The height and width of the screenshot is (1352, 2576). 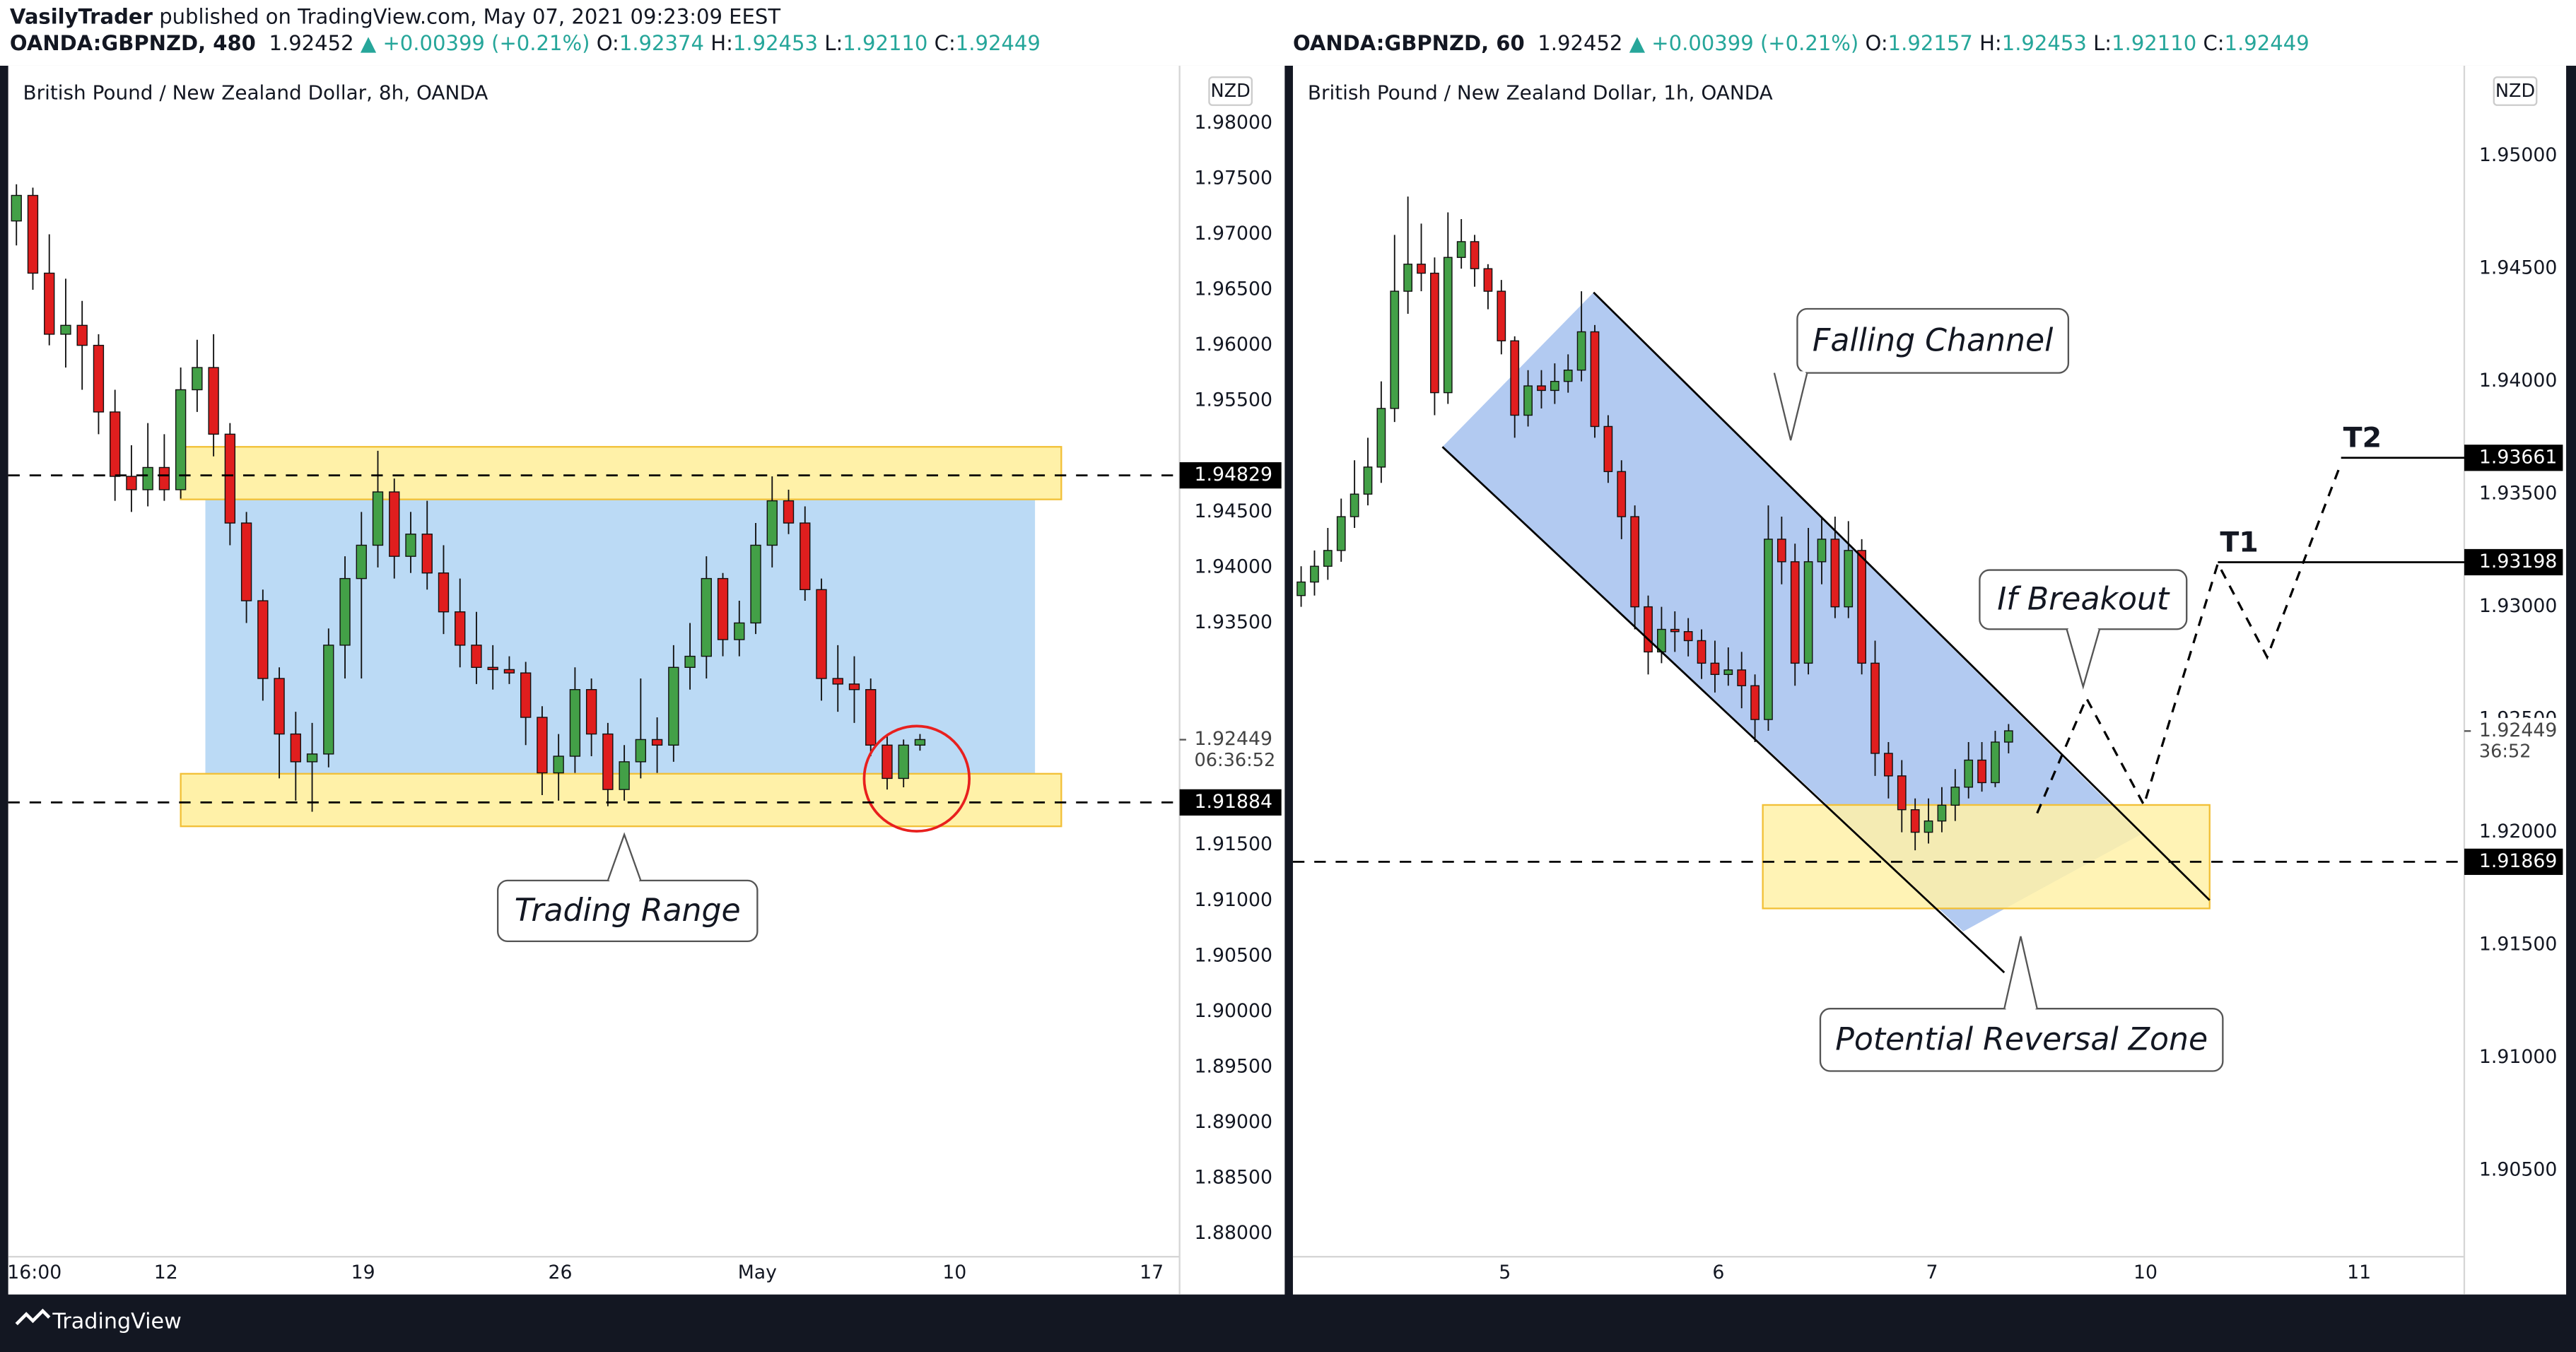 I want to click on ohlc-value: 1.92374, so click(x=662, y=43).